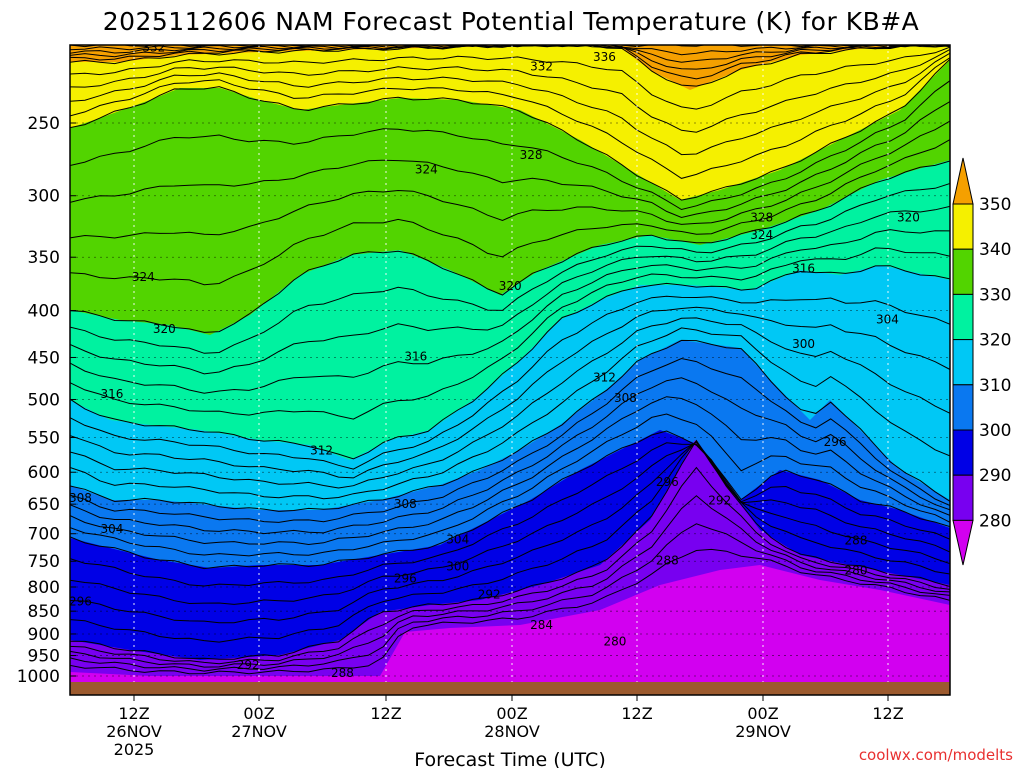  Describe the element at coordinates (164, 329) in the screenshot. I see `contour-label: 320` at that location.